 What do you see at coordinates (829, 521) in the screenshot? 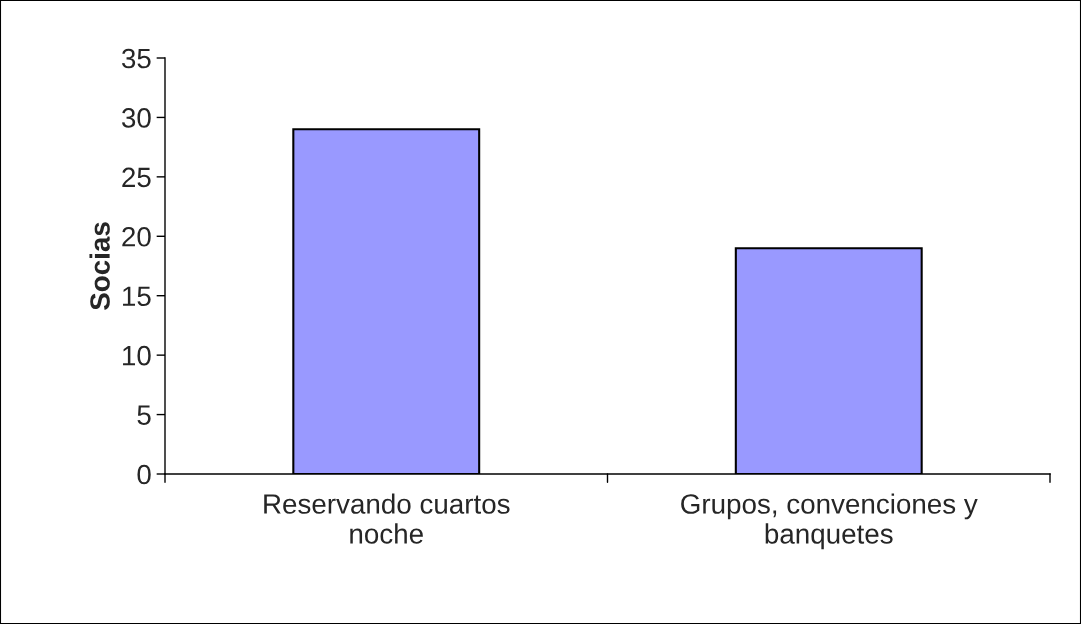
I see `x-tick-label: Grupos, convenciones y banquetes` at bounding box center [829, 521].